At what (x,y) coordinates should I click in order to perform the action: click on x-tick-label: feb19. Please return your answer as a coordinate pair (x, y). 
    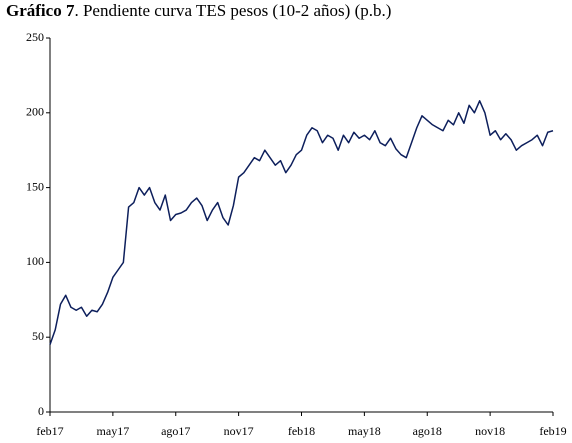
    Looking at the image, I should click on (552, 431).